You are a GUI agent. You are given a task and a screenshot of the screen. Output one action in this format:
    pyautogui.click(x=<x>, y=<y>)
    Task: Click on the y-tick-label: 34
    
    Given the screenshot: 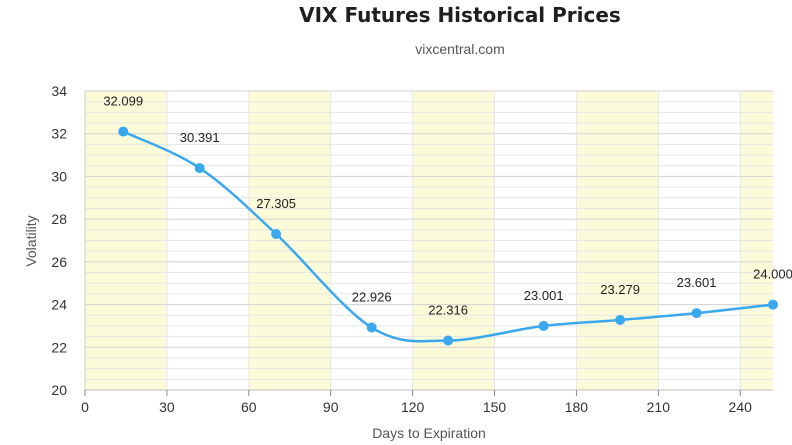 What is the action you would take?
    pyautogui.click(x=59, y=91)
    